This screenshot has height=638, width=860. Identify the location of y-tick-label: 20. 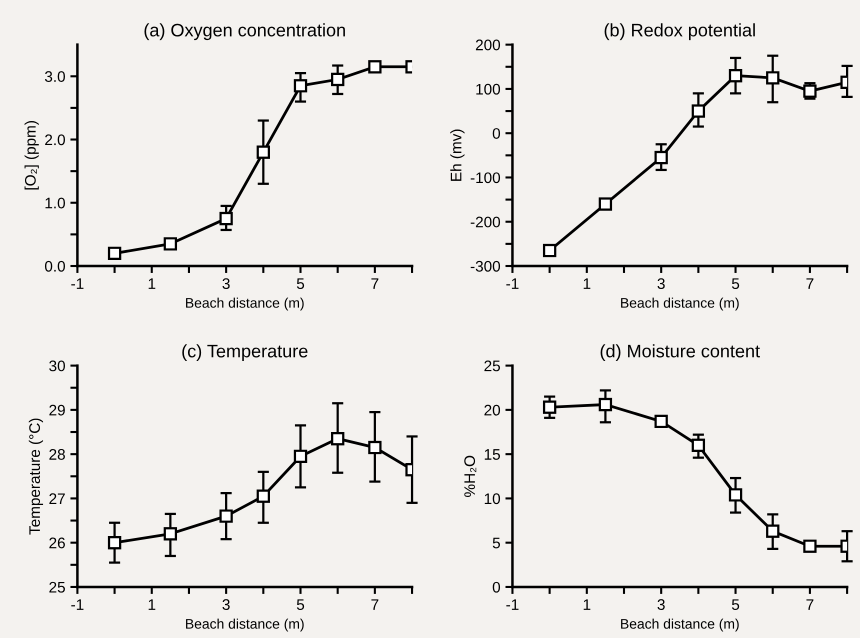
(492, 410).